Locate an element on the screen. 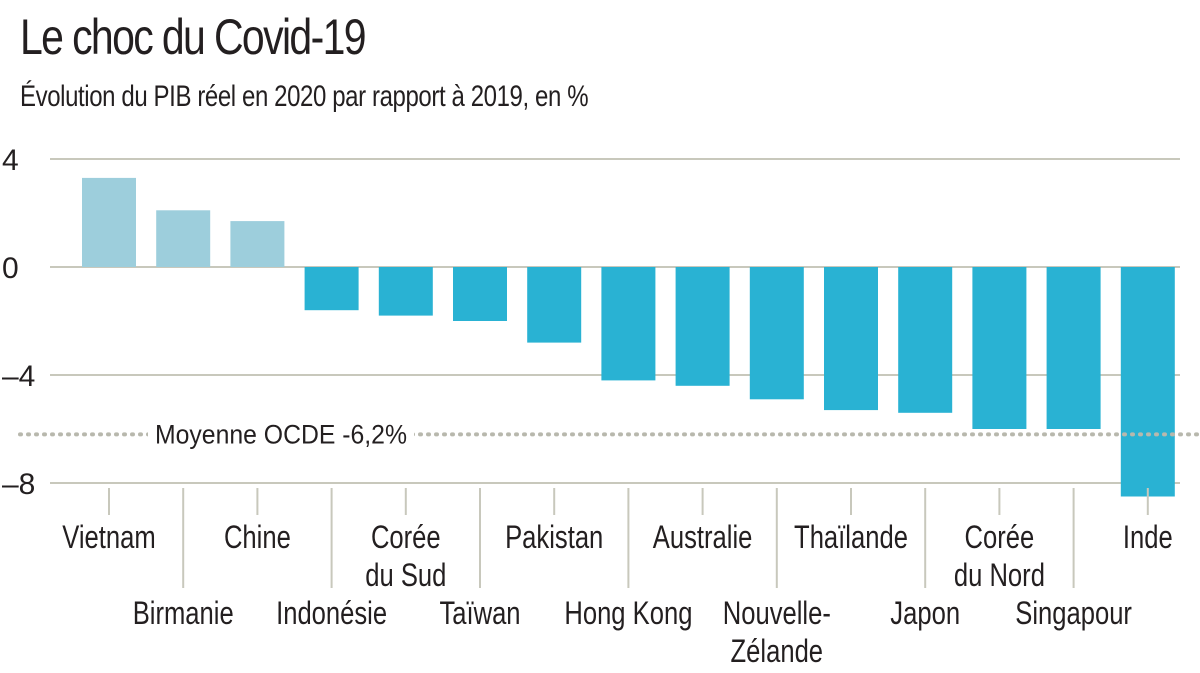  x-tick-label: Vietnam is located at coordinates (109, 537).